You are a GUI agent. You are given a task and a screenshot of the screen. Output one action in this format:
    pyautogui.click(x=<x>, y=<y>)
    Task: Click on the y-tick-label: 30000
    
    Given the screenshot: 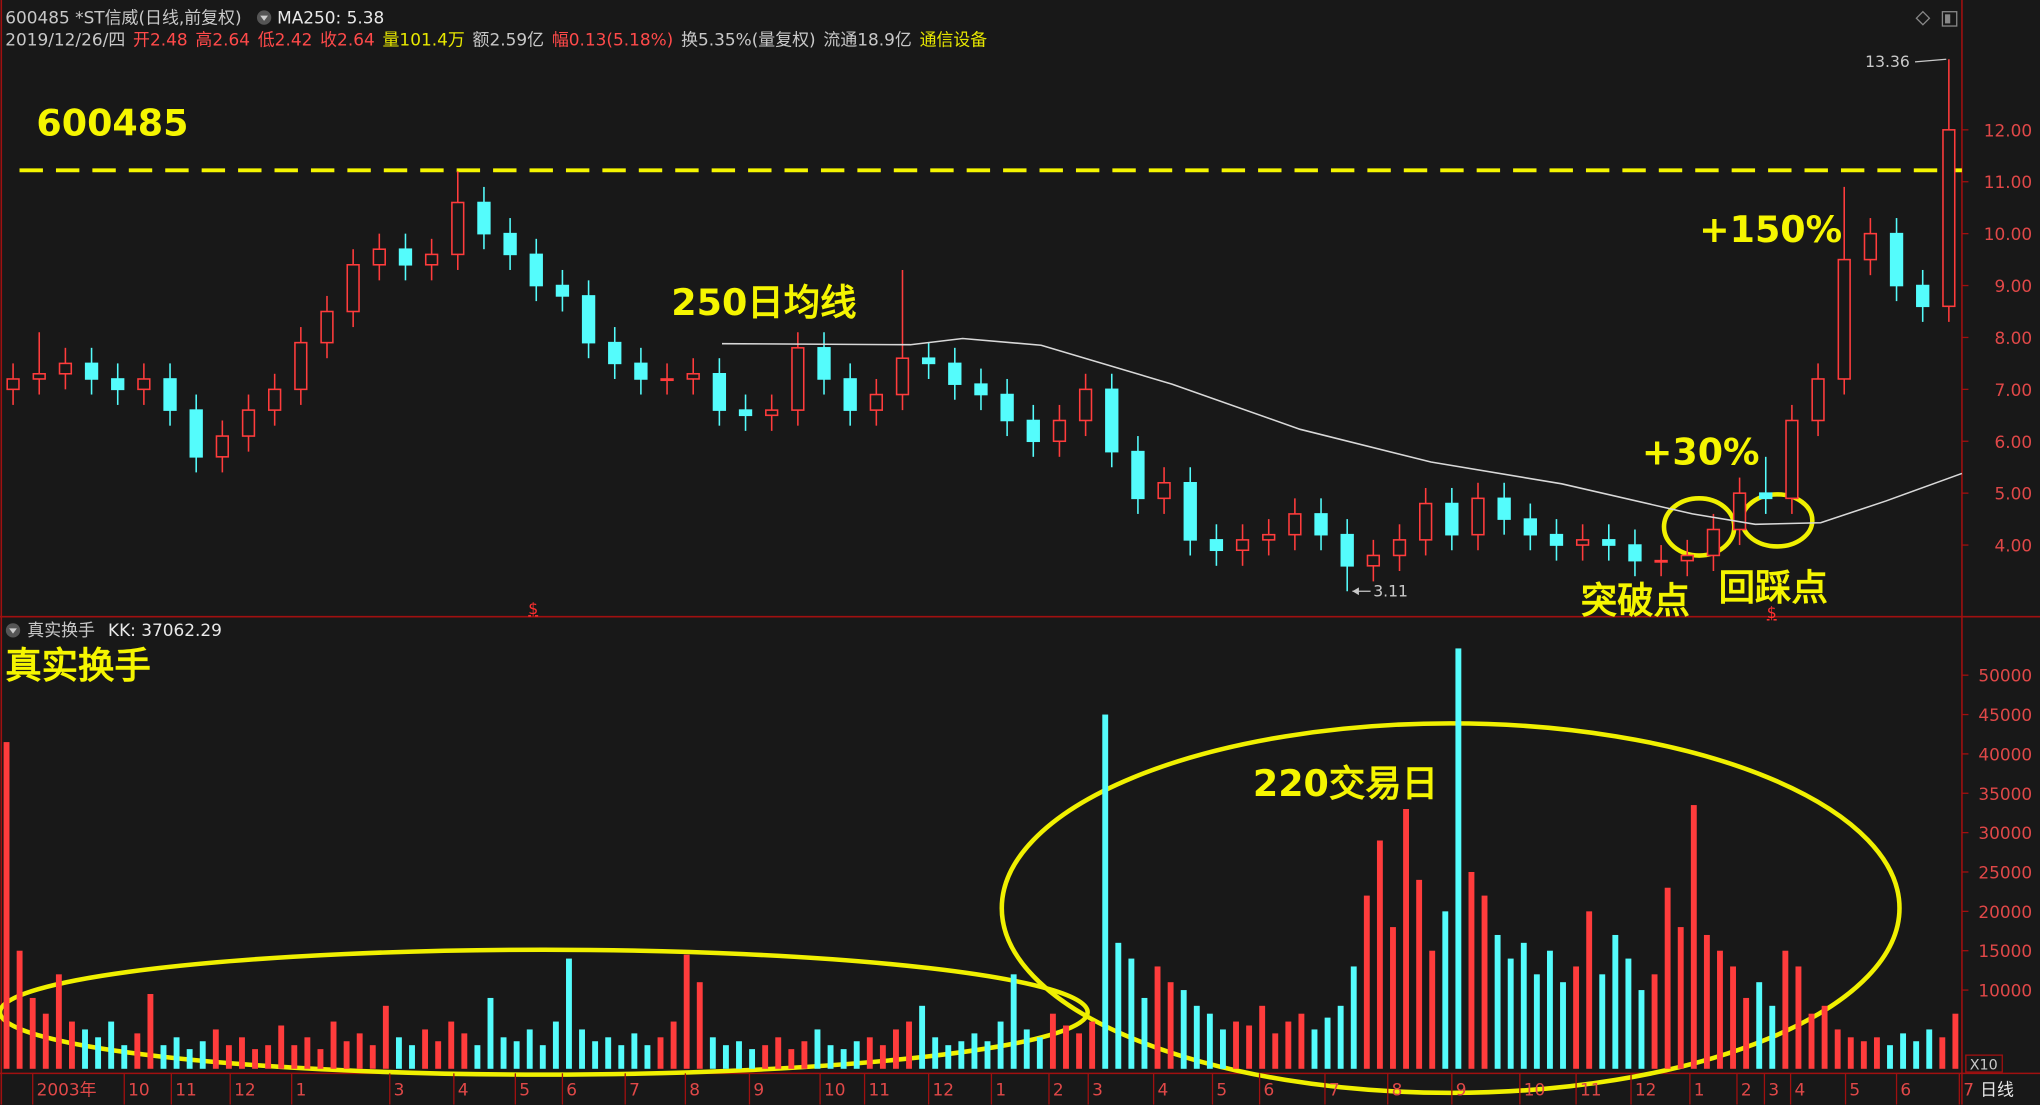 What is the action you would take?
    pyautogui.click(x=2005, y=833)
    